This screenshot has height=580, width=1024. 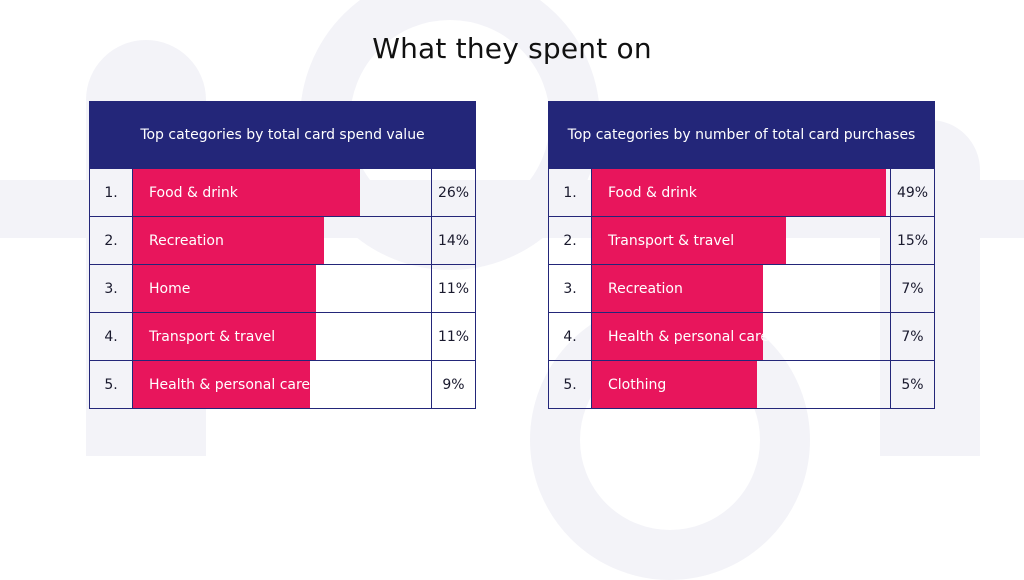 I want to click on table-row: 5. Clothing 5%, so click(x=741, y=385).